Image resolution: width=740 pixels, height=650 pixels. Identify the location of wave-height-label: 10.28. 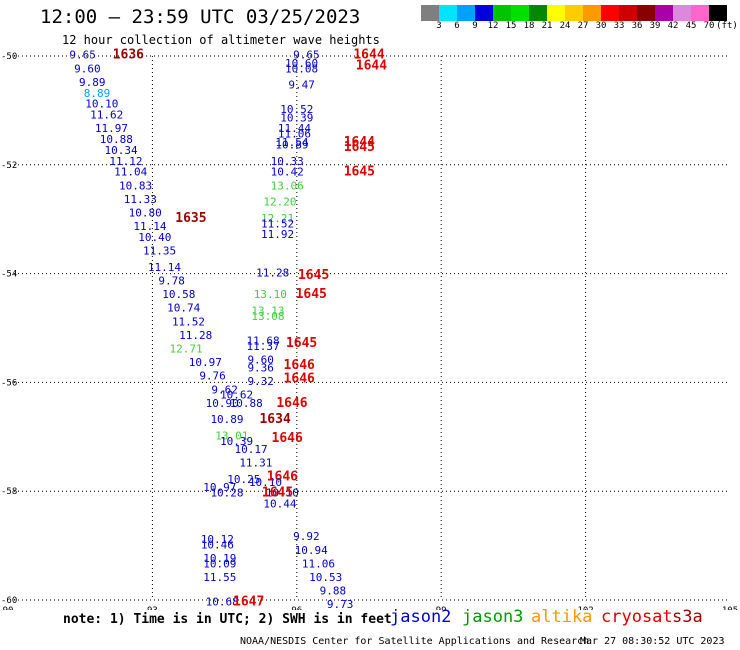
(226, 493).